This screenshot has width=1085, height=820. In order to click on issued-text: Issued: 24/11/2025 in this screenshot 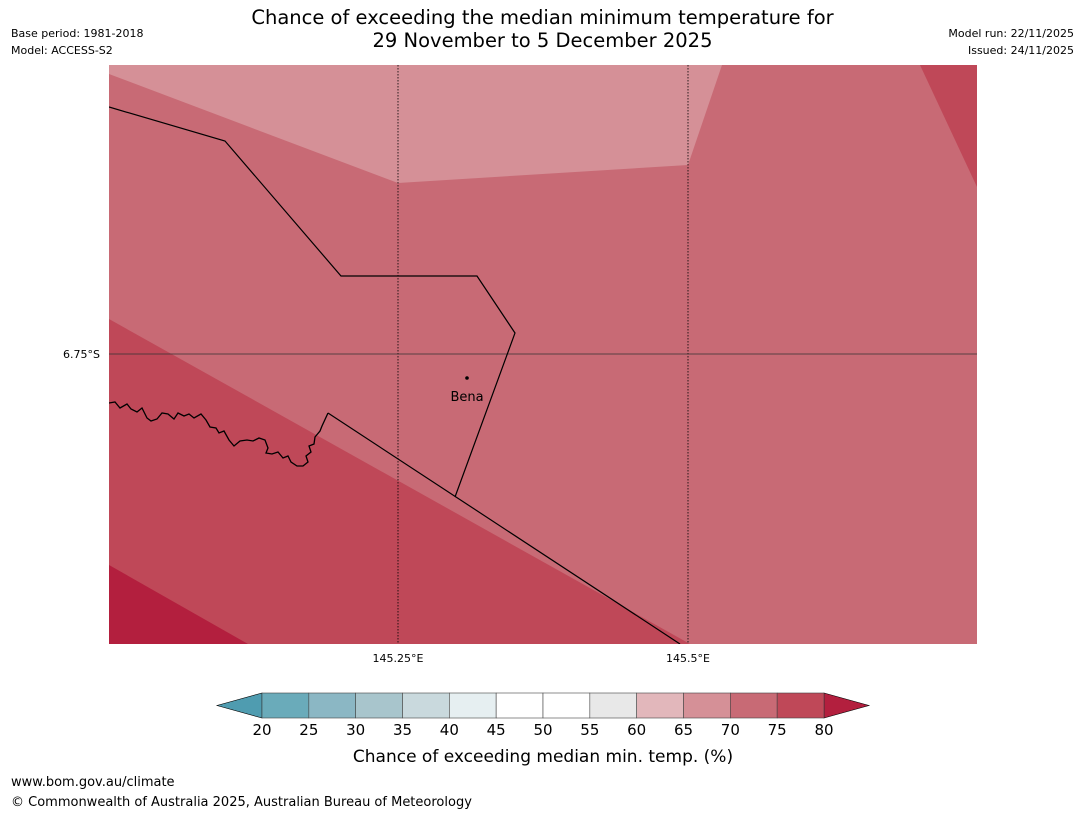, I will do `click(1020, 50)`.